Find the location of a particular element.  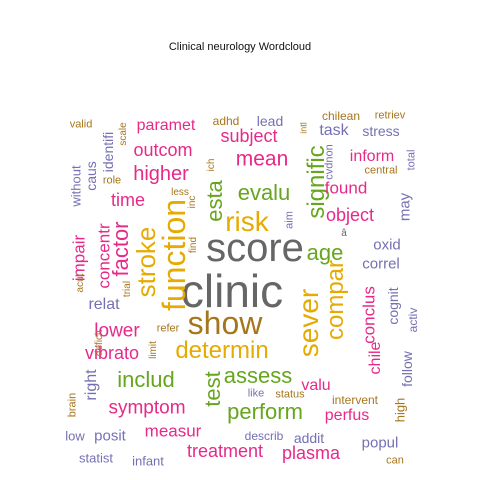

word-chilean: chilean is located at coordinates (341, 116).